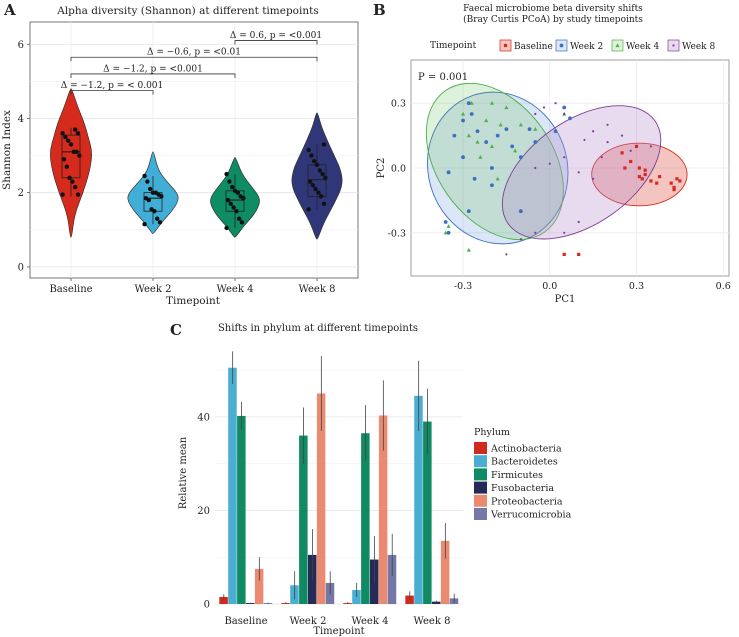  I want to click on bar-fusobacteria, so click(436, 602).